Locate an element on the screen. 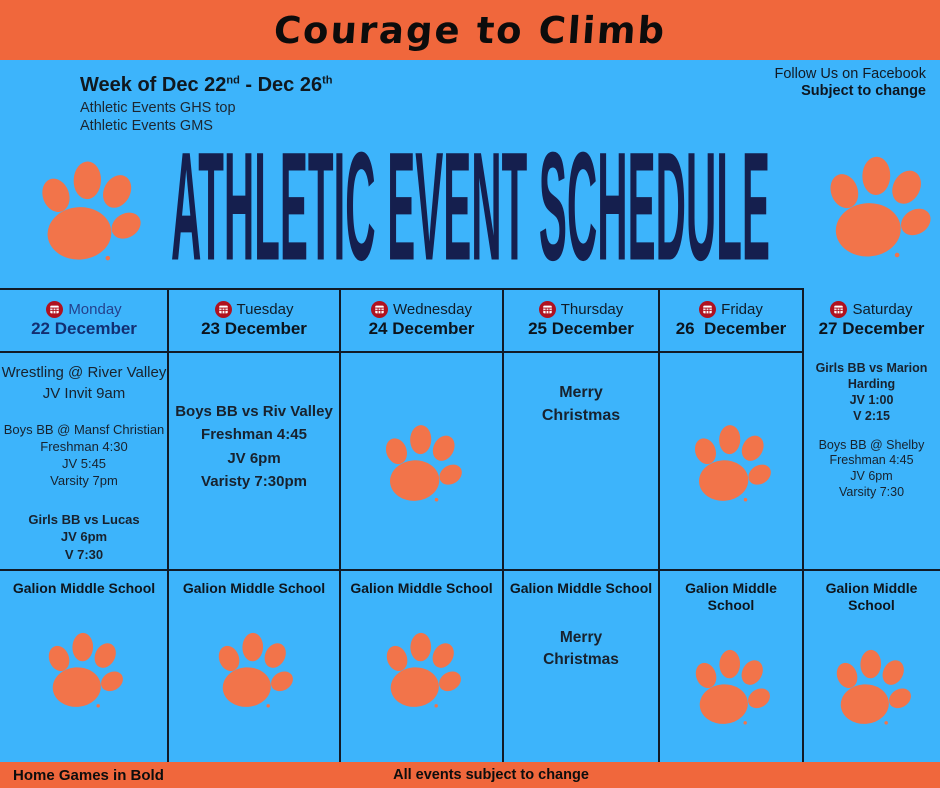 The height and width of the screenshot is (788, 940). event-line: Christmas is located at coordinates (581, 415).